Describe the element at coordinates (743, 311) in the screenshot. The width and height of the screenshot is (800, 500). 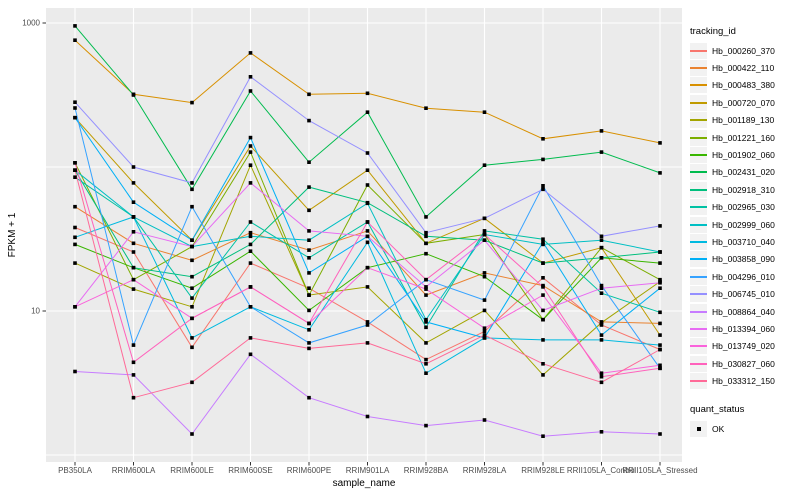
I see `legend-item-label: Hb_008864_040` at that location.